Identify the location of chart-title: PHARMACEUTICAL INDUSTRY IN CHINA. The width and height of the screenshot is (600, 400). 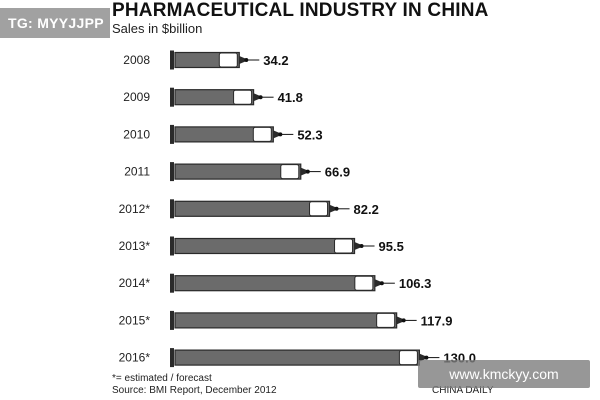
(300, 10).